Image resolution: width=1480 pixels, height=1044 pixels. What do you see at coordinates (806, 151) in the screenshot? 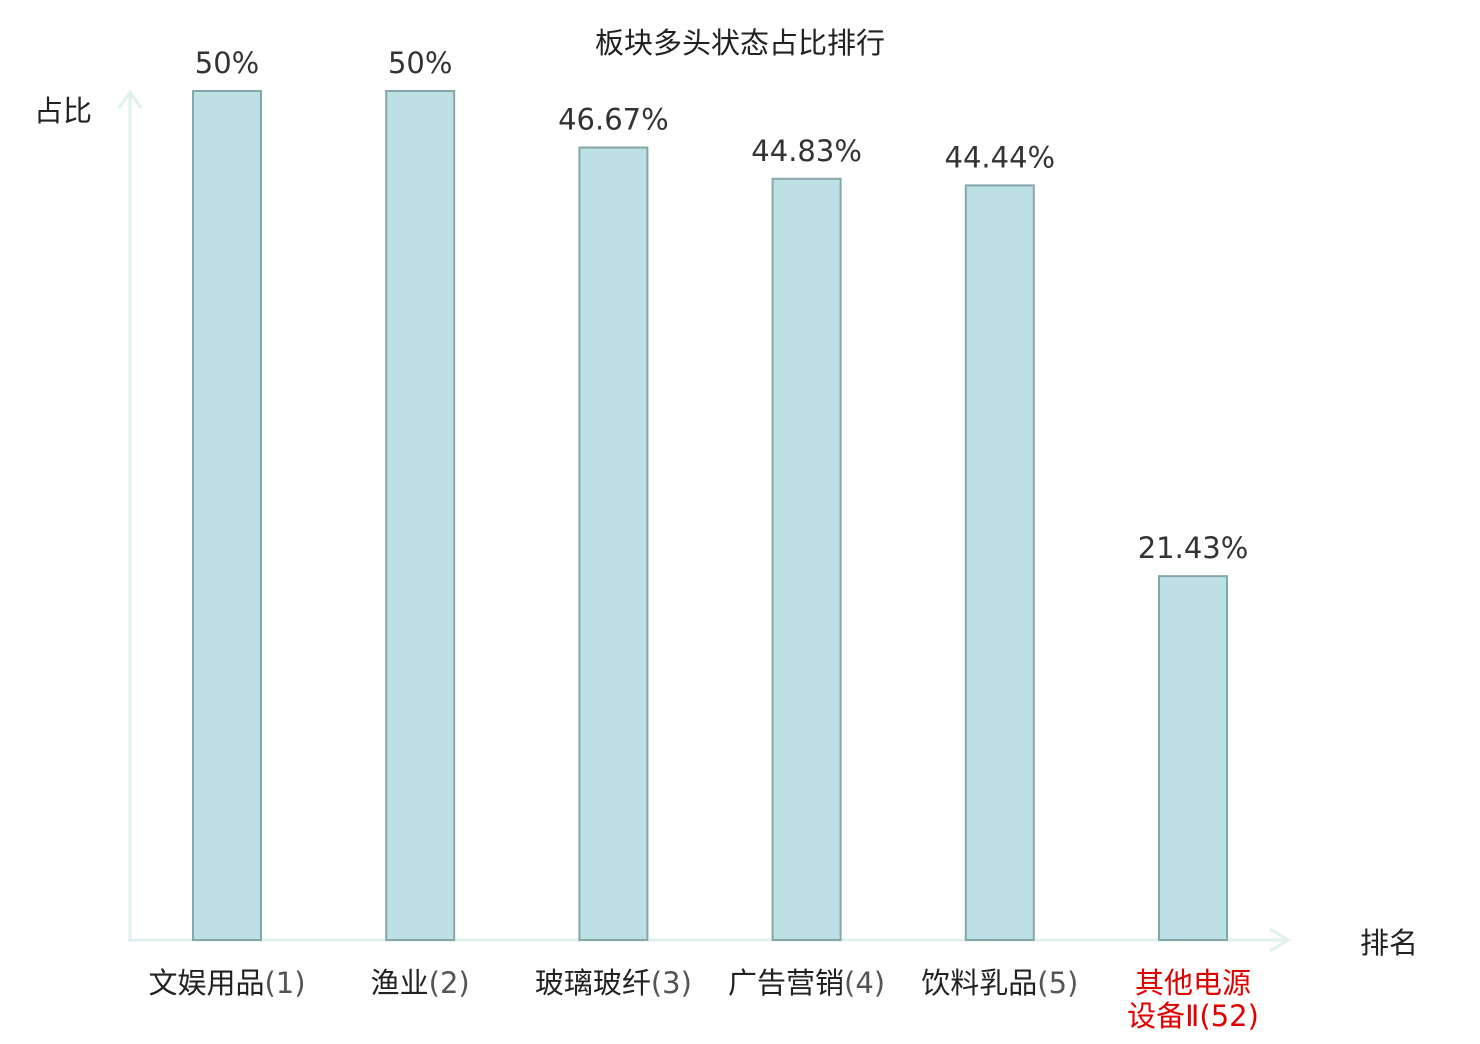
I see `bar-value-label: 44.83%` at bounding box center [806, 151].